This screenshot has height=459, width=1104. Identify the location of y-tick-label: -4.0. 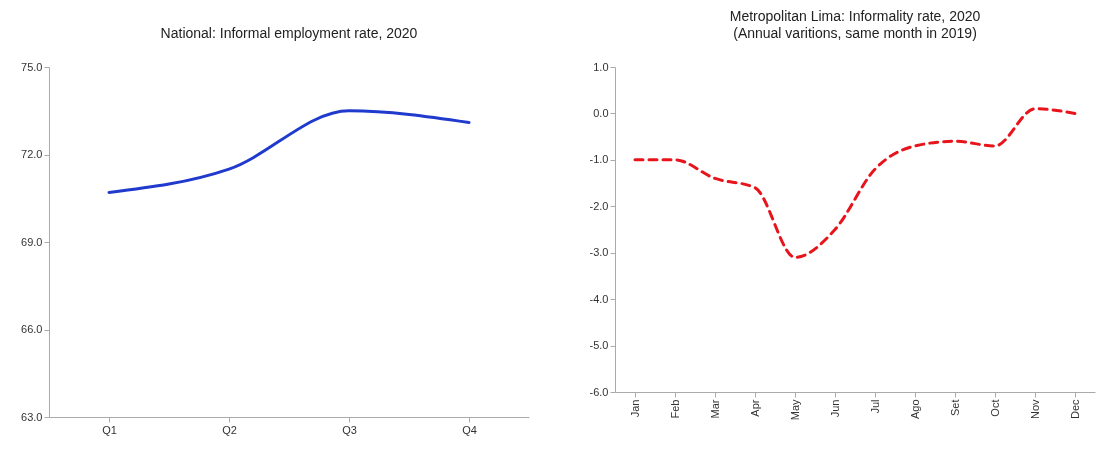
(599, 298).